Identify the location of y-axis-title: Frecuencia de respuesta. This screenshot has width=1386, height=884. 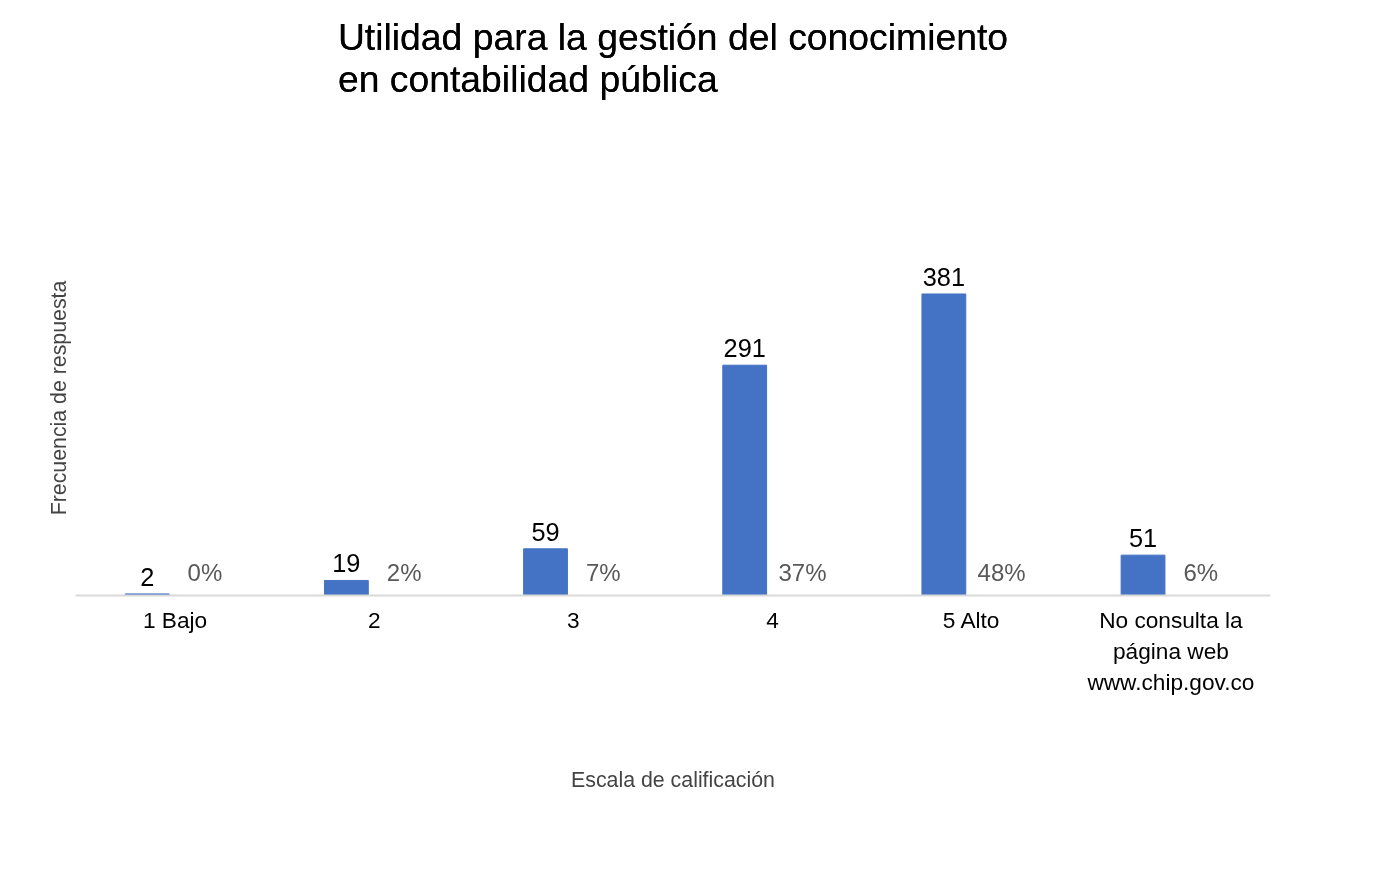
(58, 398).